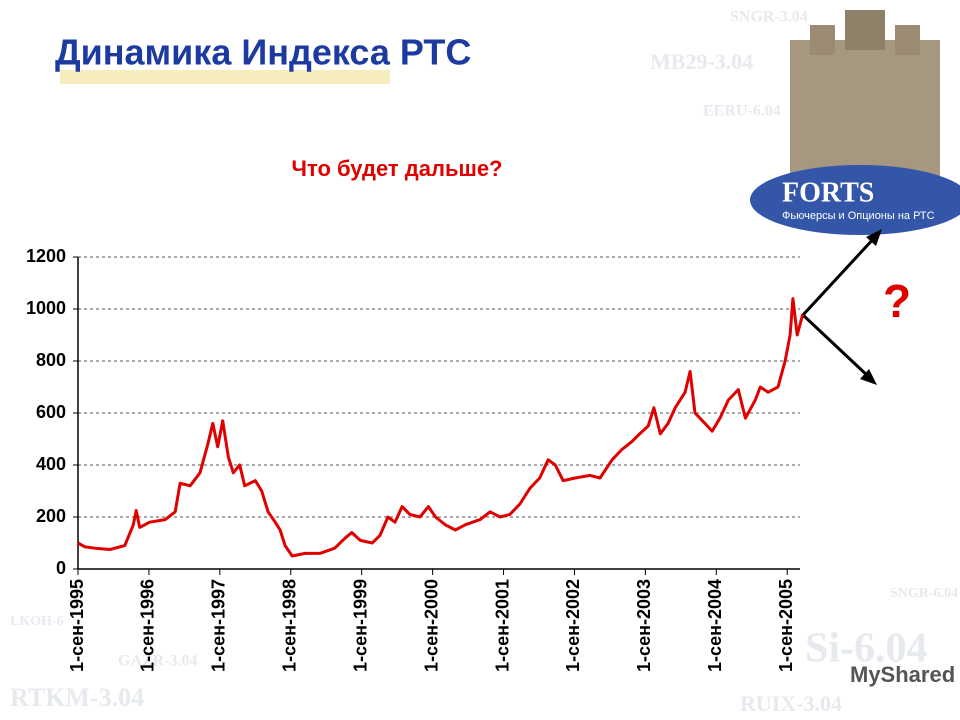  I want to click on watermark: RUIX-3.04, so click(791, 703).